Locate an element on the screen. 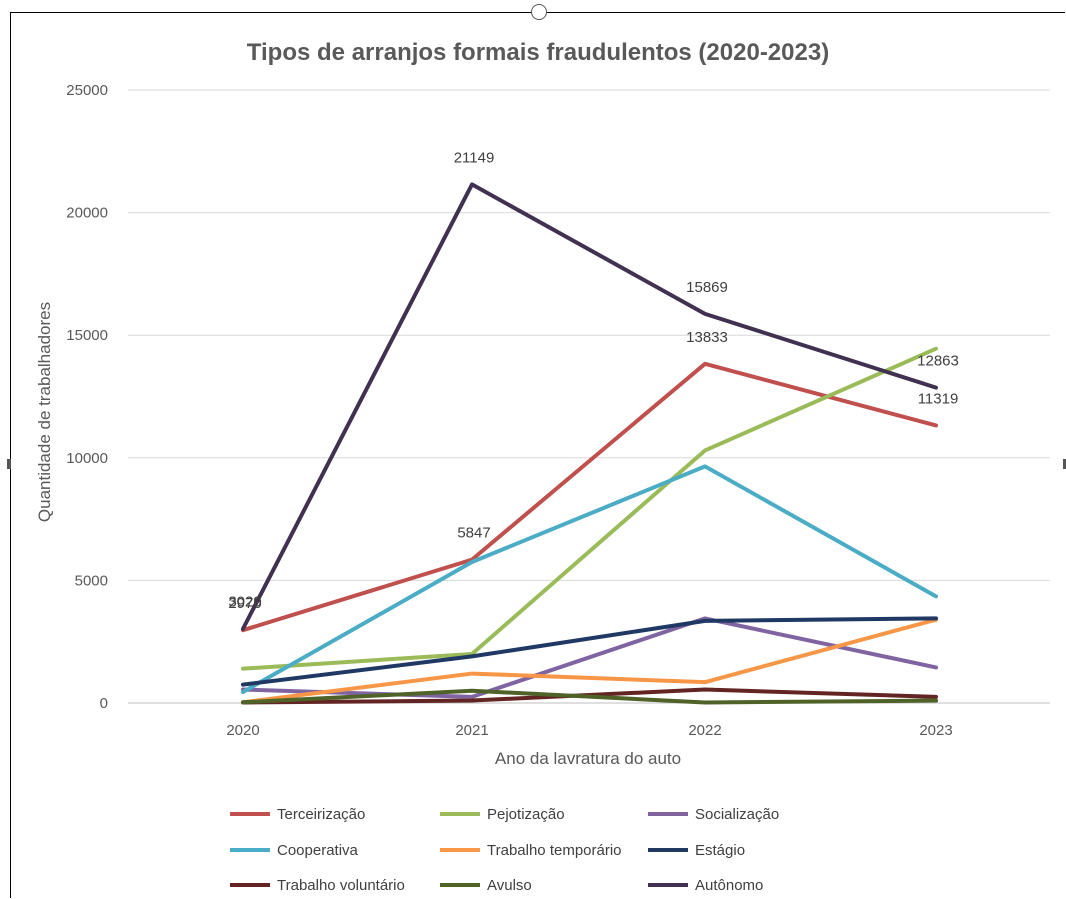 The height and width of the screenshot is (899, 1066). legend-item: Autônomo is located at coordinates (705, 885).